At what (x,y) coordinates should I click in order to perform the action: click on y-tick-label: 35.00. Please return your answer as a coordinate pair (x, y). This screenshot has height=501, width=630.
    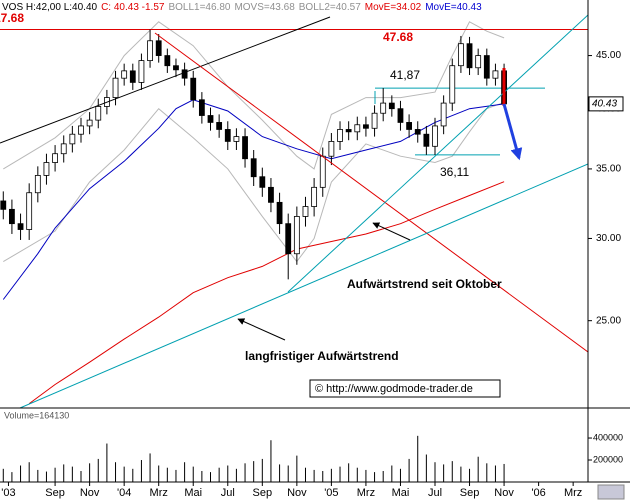
    Looking at the image, I should click on (608, 169).